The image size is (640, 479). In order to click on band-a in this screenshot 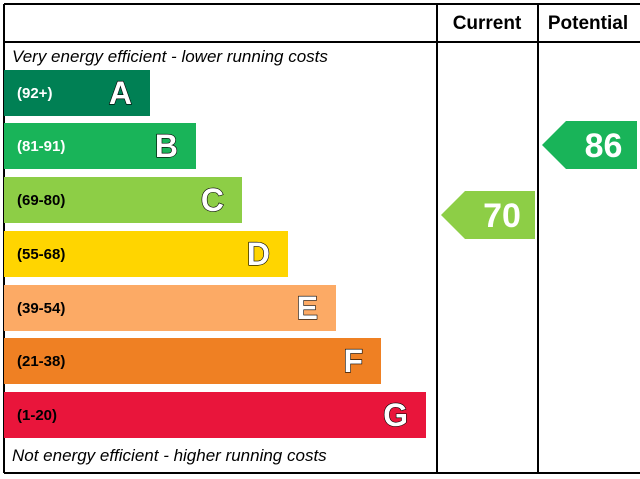, I will do `click(77, 93)`.